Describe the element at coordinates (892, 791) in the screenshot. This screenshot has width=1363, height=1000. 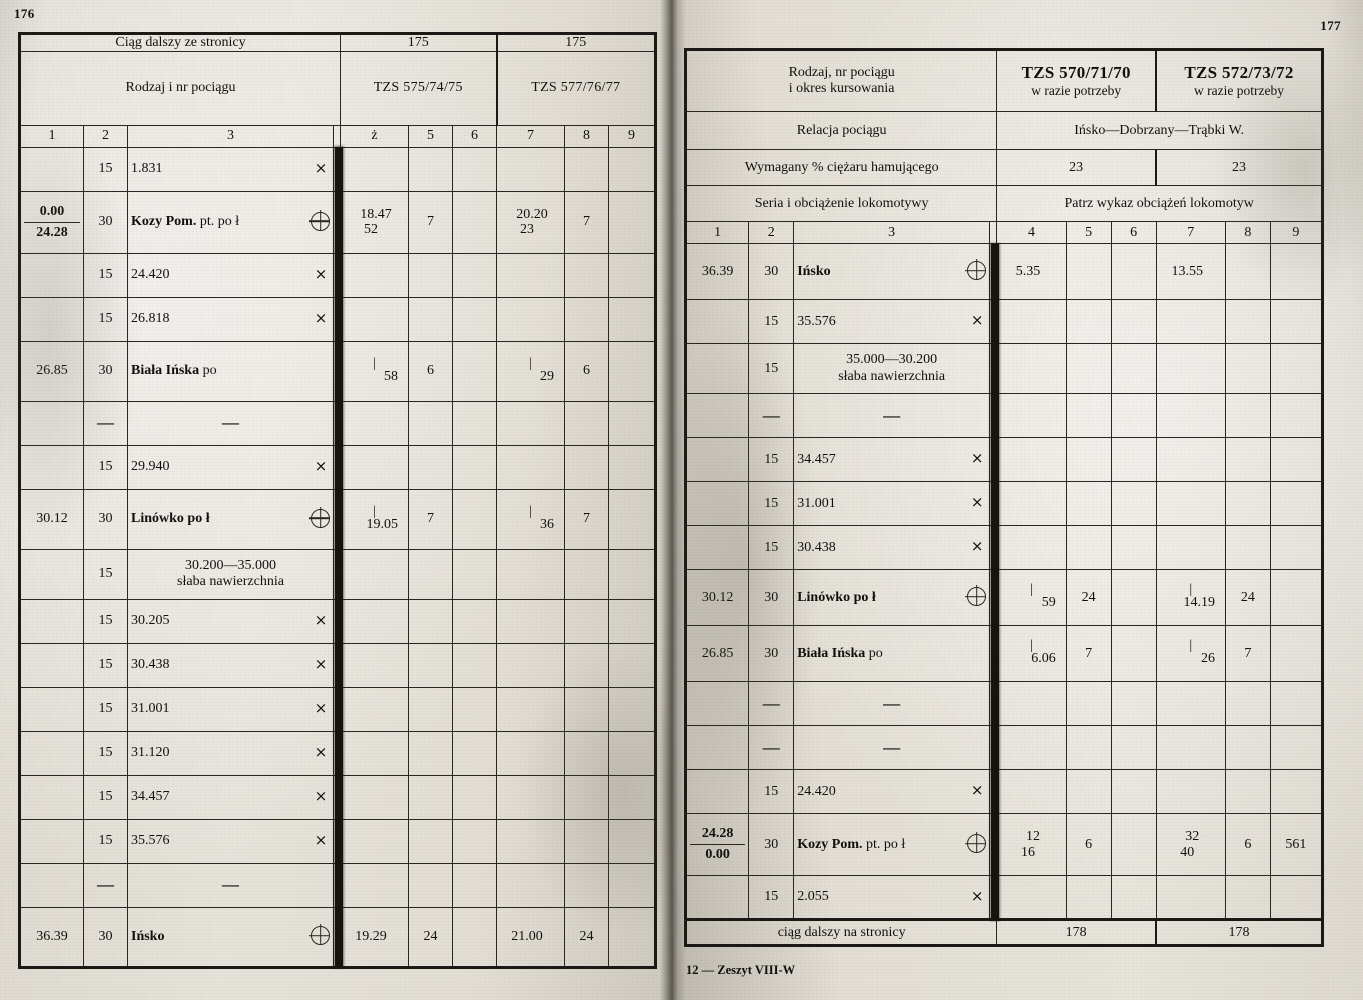
I see `cell-name: 24.420 ⨯` at that location.